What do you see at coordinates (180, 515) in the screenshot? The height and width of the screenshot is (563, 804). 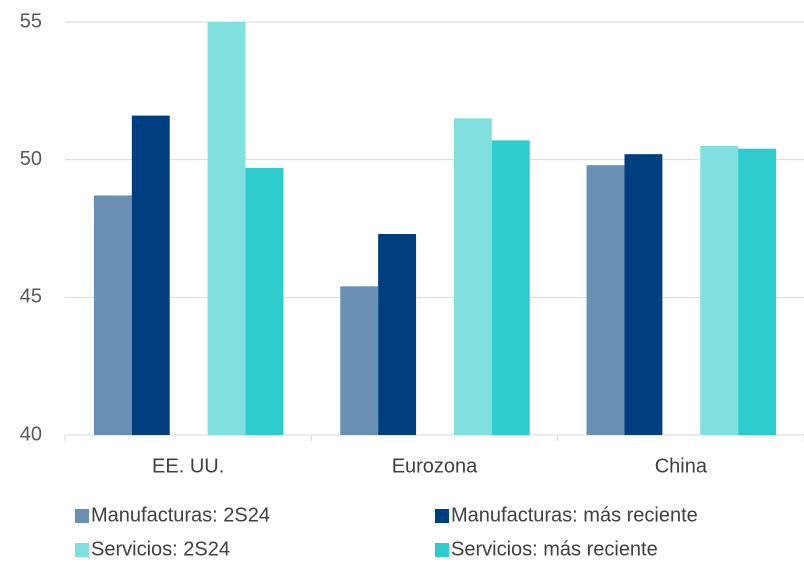 I see `legend-label: Manufacturas: 2S24` at bounding box center [180, 515].